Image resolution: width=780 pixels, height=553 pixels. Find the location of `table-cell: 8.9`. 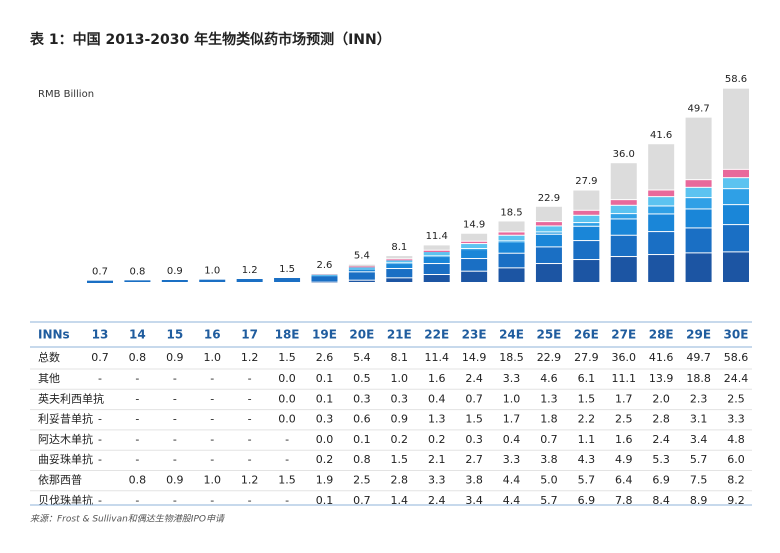

table-cell: 8.9 is located at coordinates (699, 500).